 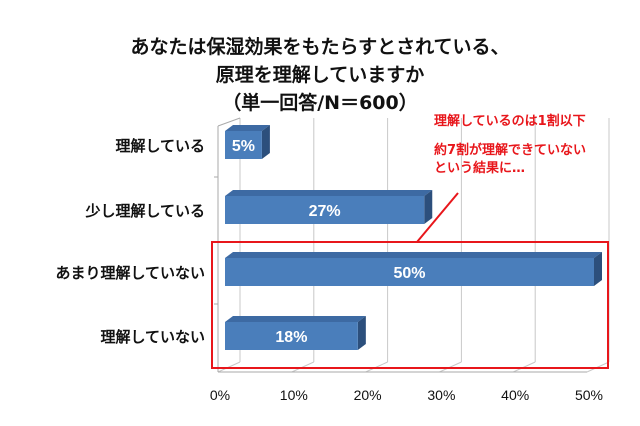 What do you see at coordinates (160, 146) in the screenshot?
I see `category-label: 理解している` at bounding box center [160, 146].